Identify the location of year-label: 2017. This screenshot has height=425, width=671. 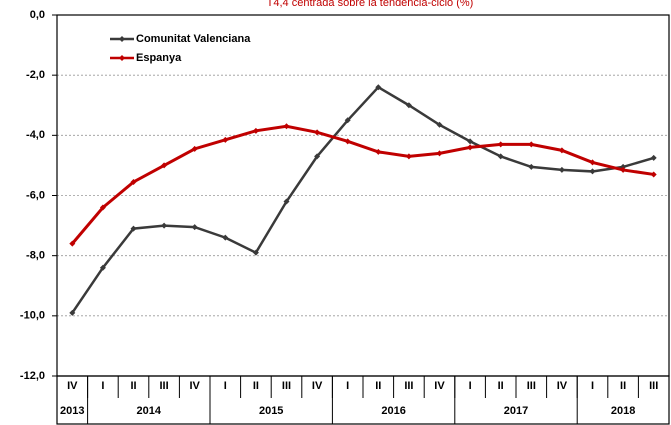
(516, 411).